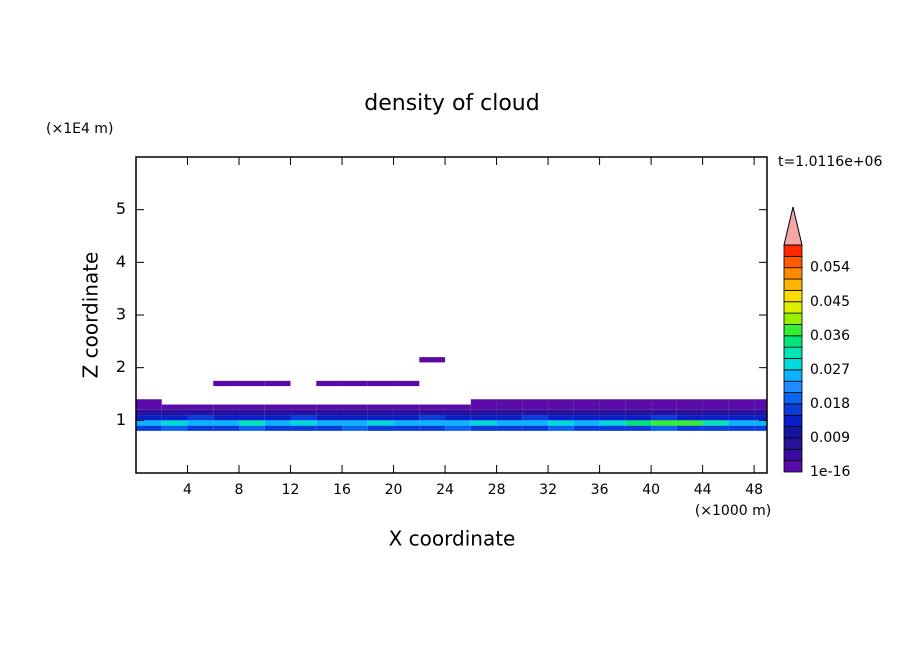  I want to click on x-tick-label: 48, so click(754, 490).